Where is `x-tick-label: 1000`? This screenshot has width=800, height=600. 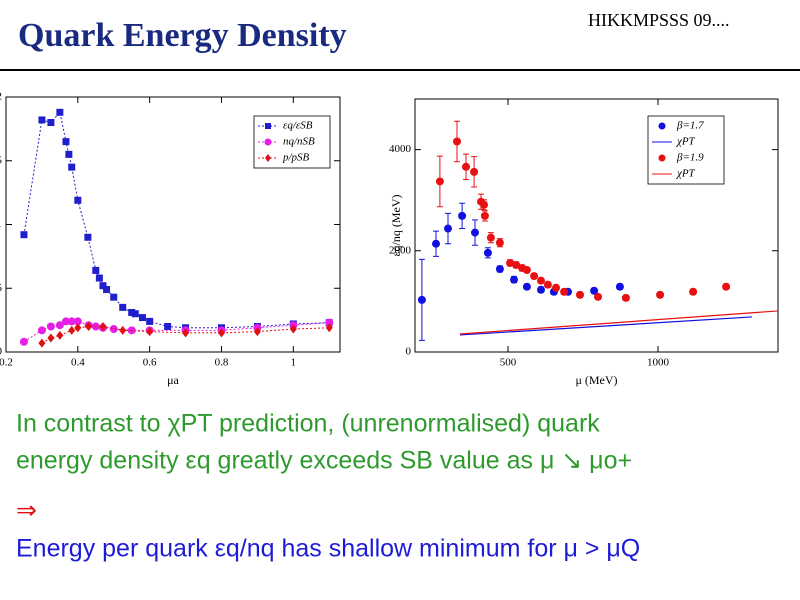 x-tick-label: 1000 is located at coordinates (658, 363).